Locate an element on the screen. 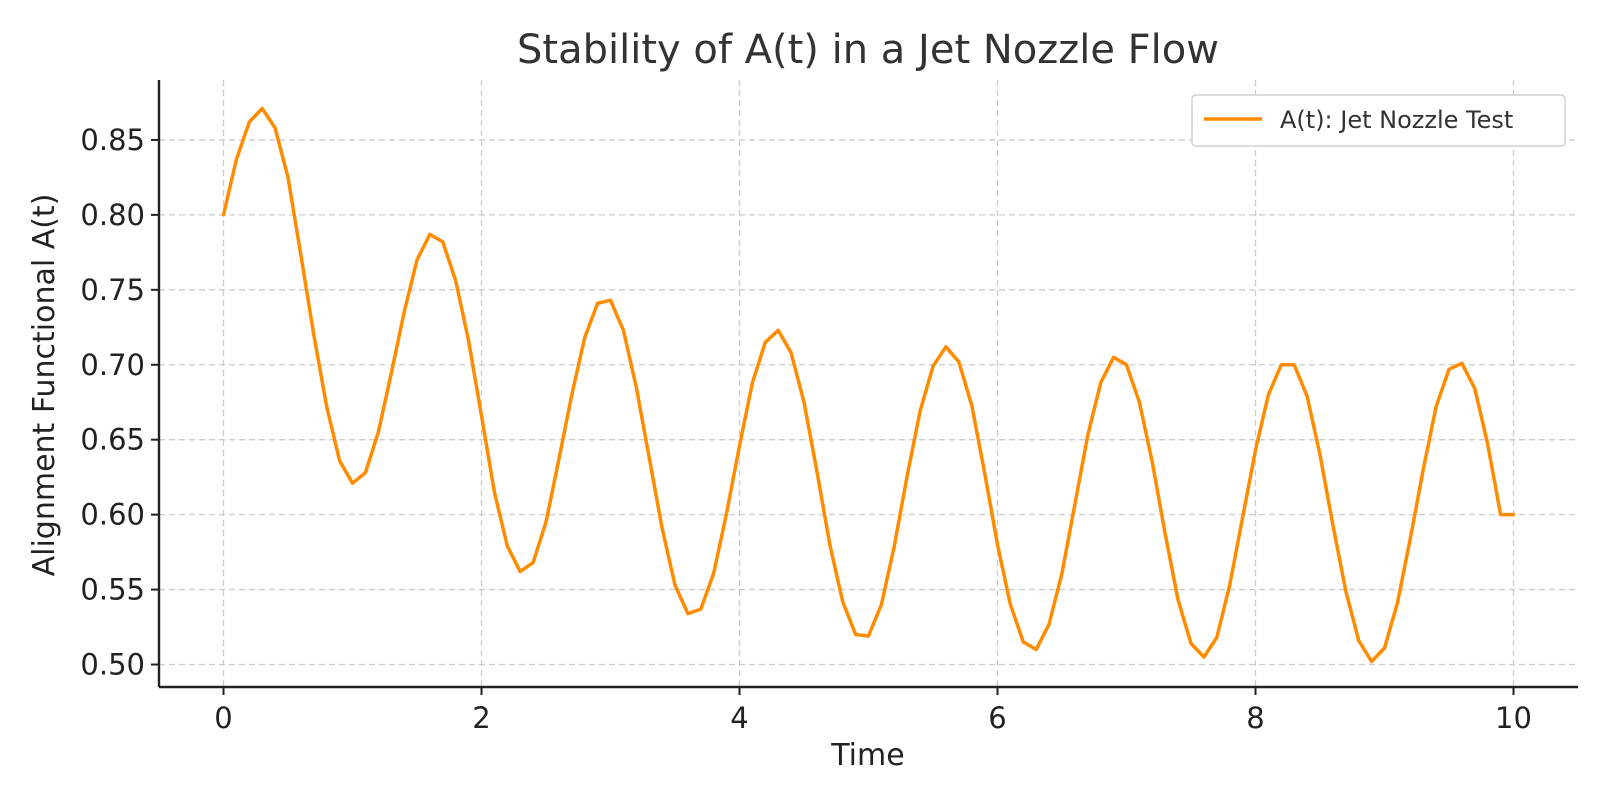 The width and height of the screenshot is (1600, 800). chart-title: Stability of A(t) in a Jet Nozzle Flow is located at coordinates (868, 50).